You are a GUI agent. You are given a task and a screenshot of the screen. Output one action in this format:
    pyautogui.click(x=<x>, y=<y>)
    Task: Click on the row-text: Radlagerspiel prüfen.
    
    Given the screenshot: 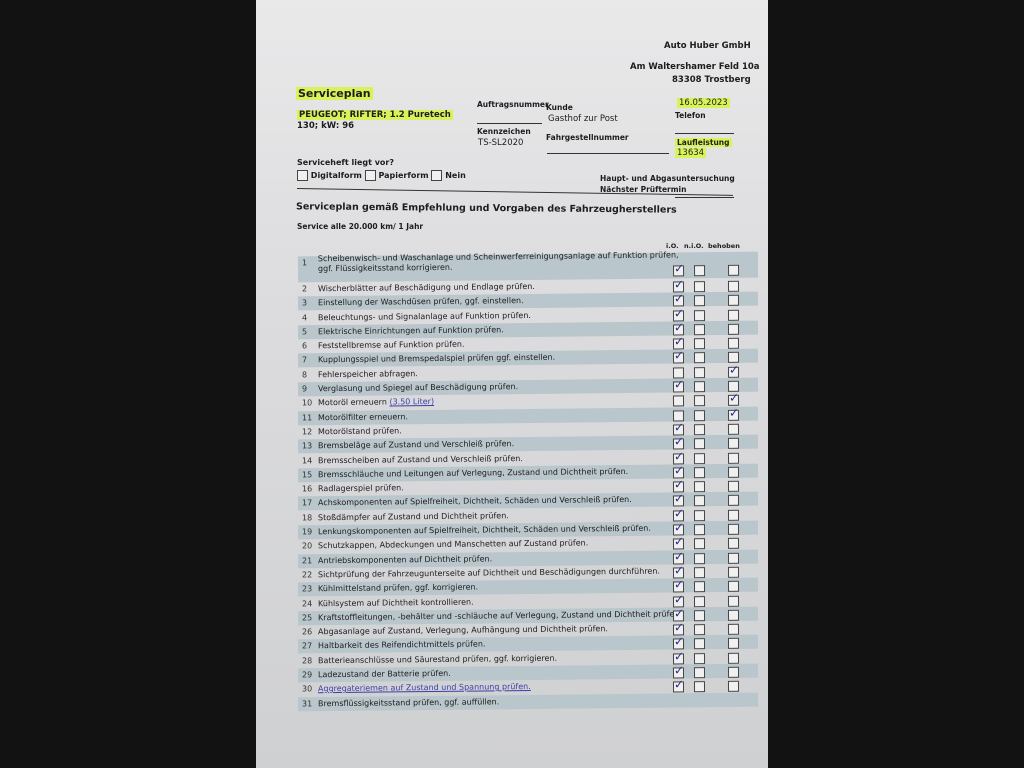 What is the action you would take?
    pyautogui.click(x=360, y=488)
    